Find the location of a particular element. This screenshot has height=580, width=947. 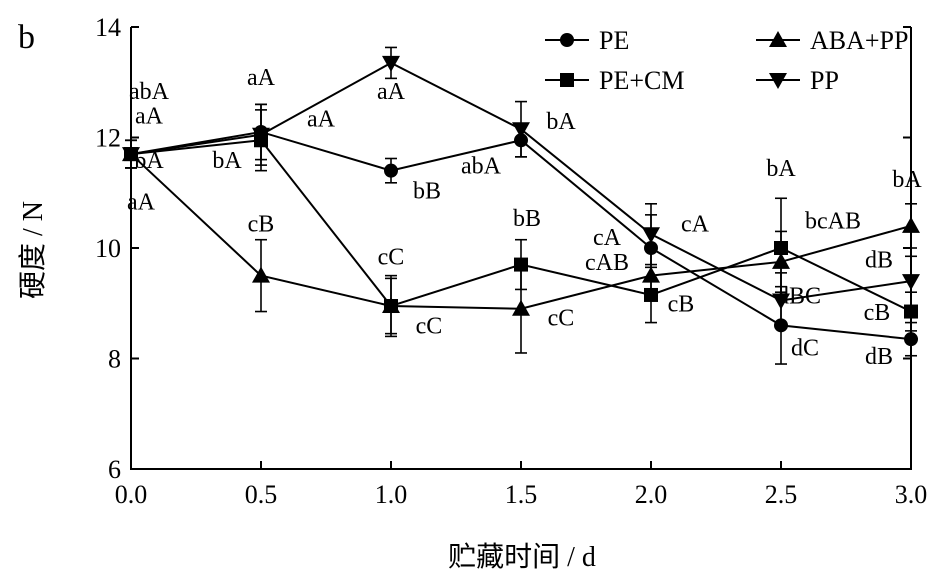

significance-label: dBC is located at coordinates (799, 296).